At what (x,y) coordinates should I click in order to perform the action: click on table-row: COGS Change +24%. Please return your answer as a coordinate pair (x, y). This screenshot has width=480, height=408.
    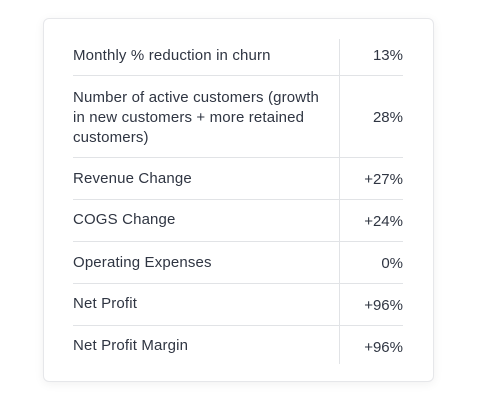
    Looking at the image, I should click on (238, 221).